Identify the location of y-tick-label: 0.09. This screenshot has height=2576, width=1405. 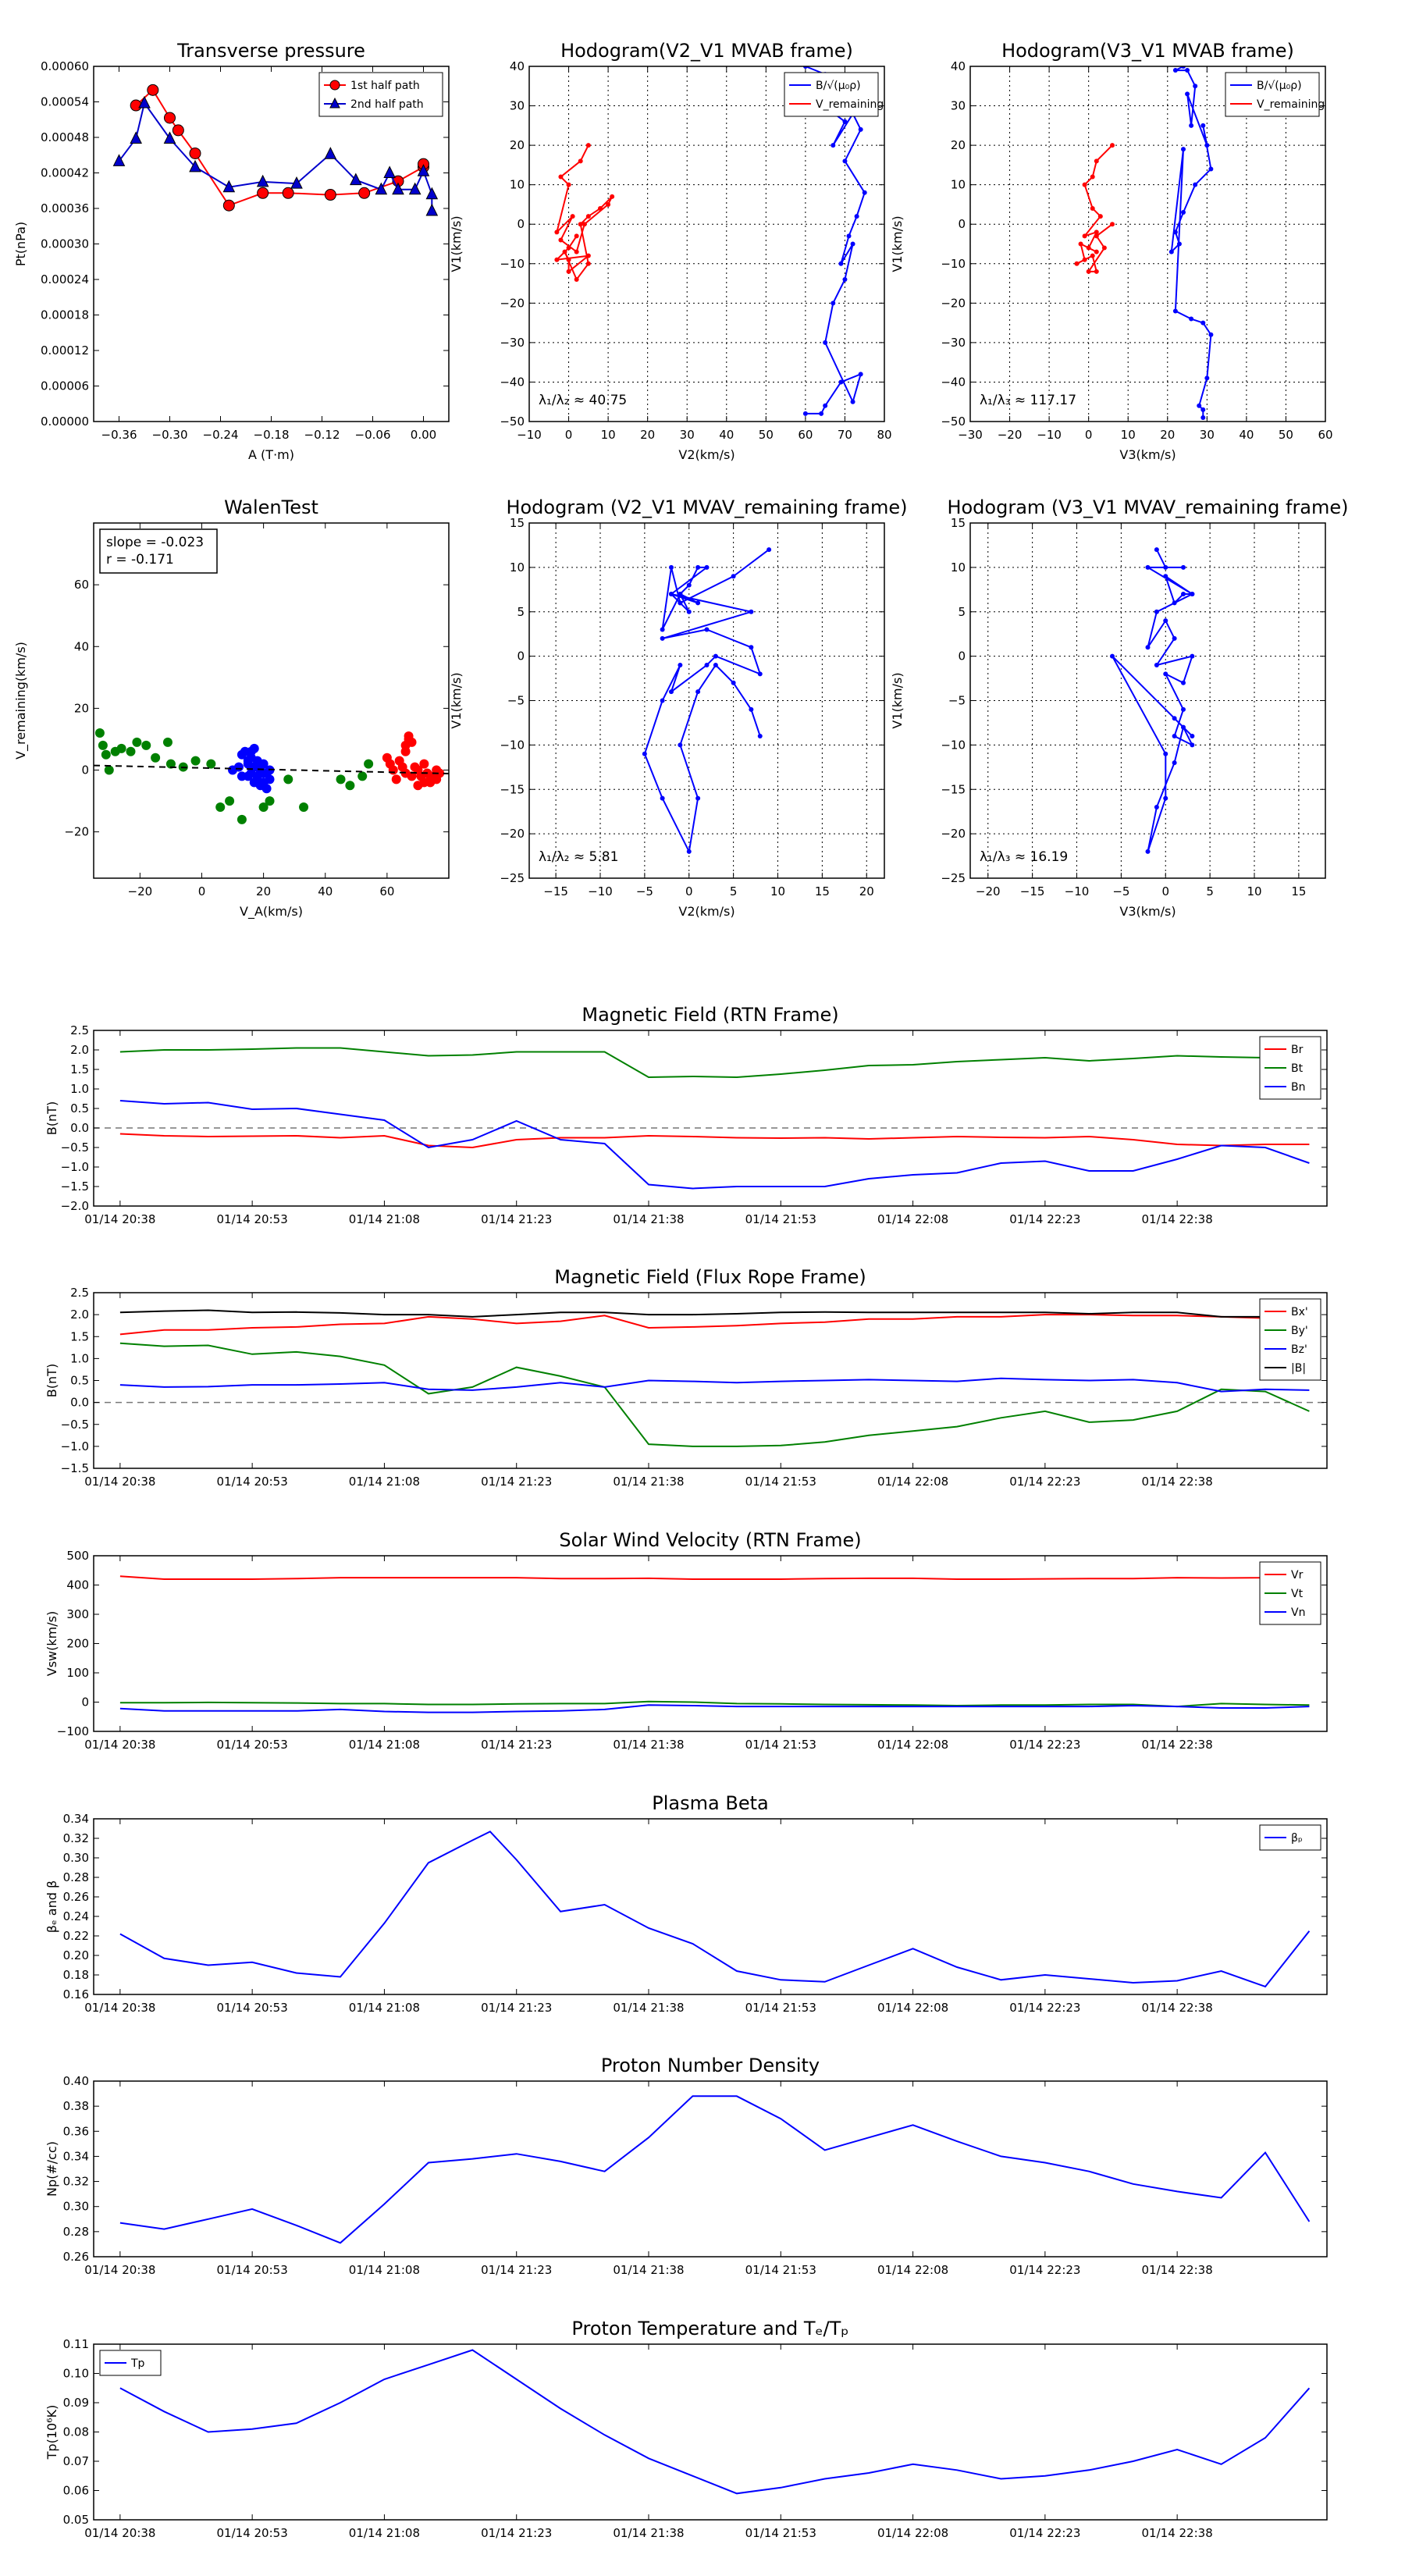
(76, 2403).